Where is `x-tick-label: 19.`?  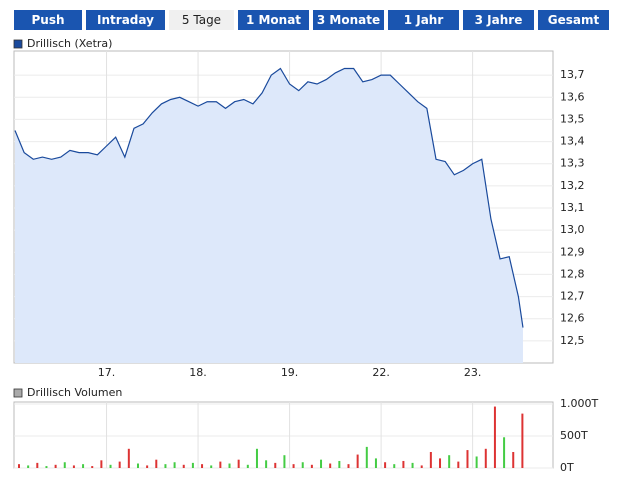
x-tick-label: 19. is located at coordinates (290, 372).